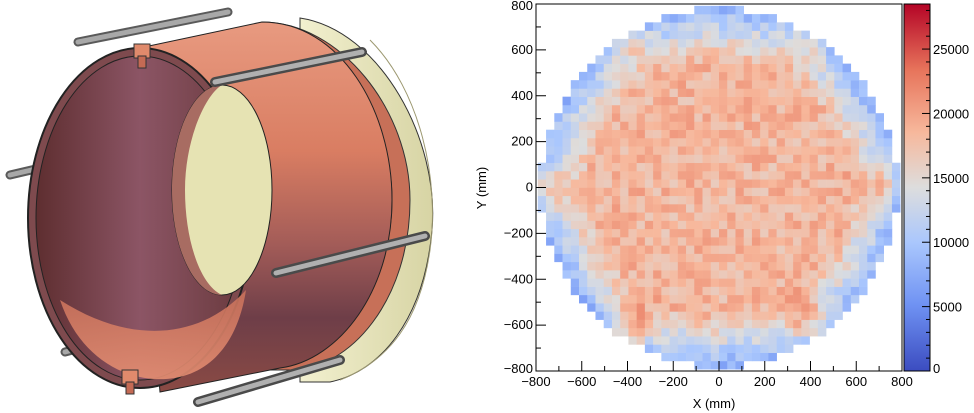  Describe the element at coordinates (581, 381) in the screenshot. I see `x-tick-label: −600` at that location.